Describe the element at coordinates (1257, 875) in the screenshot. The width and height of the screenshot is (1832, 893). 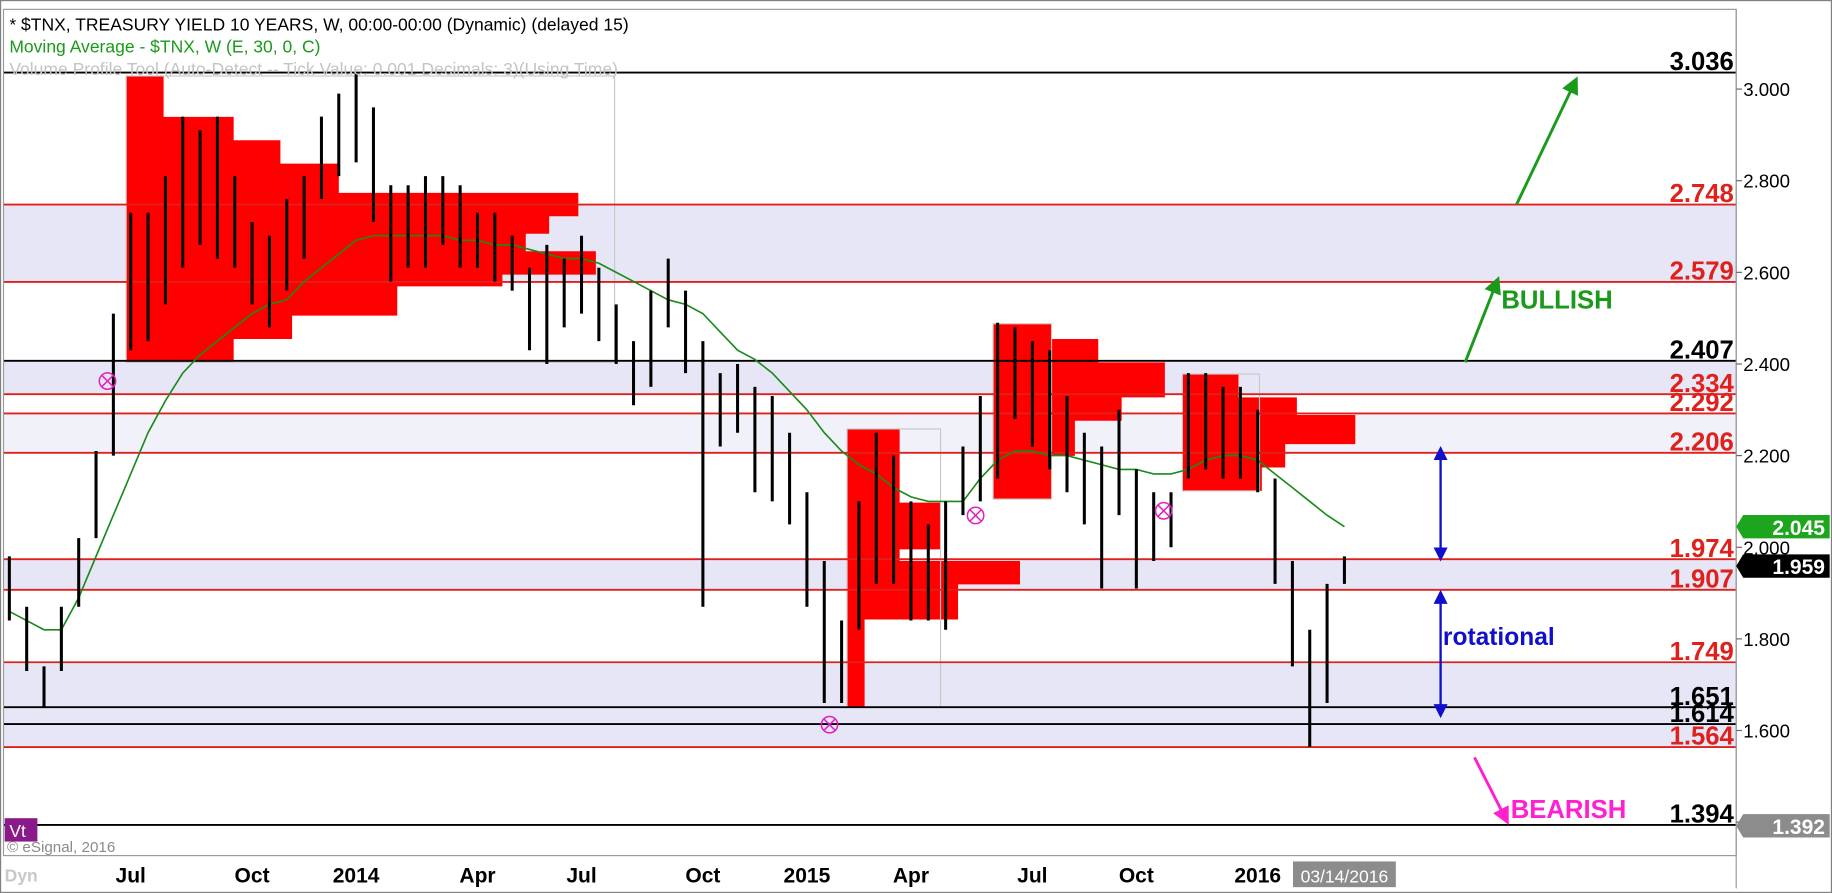
I see `x-tick-label: 2016` at that location.